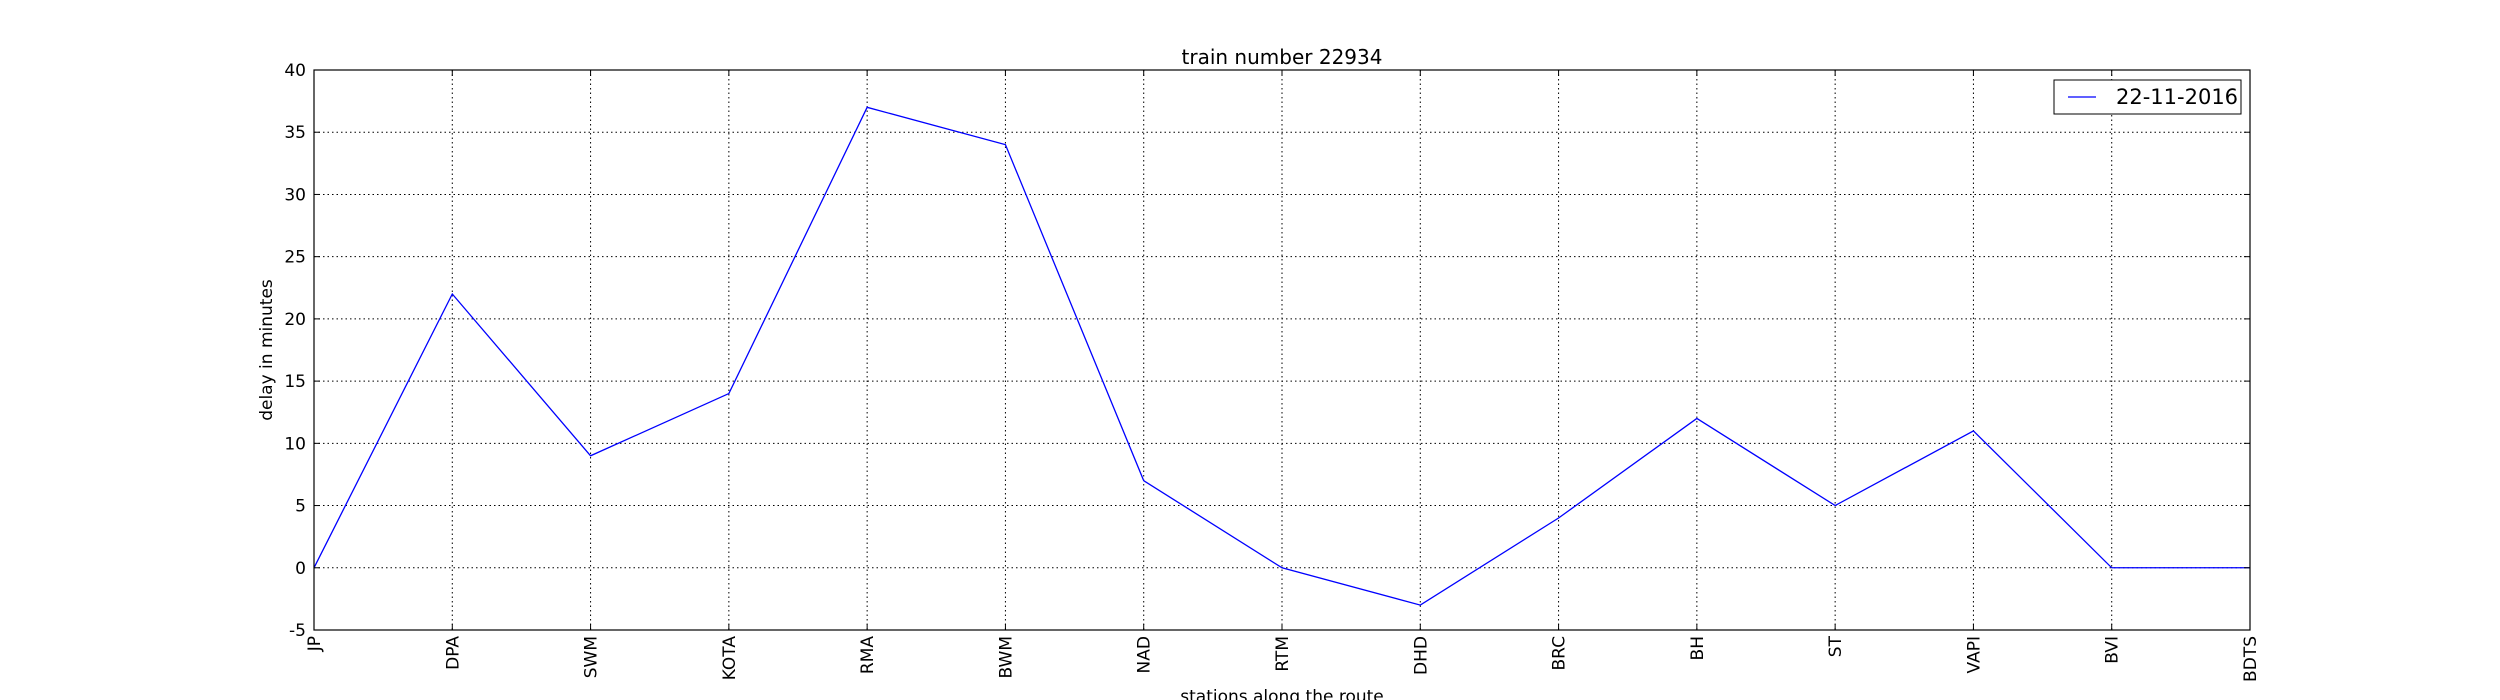  I want to click on x-tick-label: JP, so click(315, 644).